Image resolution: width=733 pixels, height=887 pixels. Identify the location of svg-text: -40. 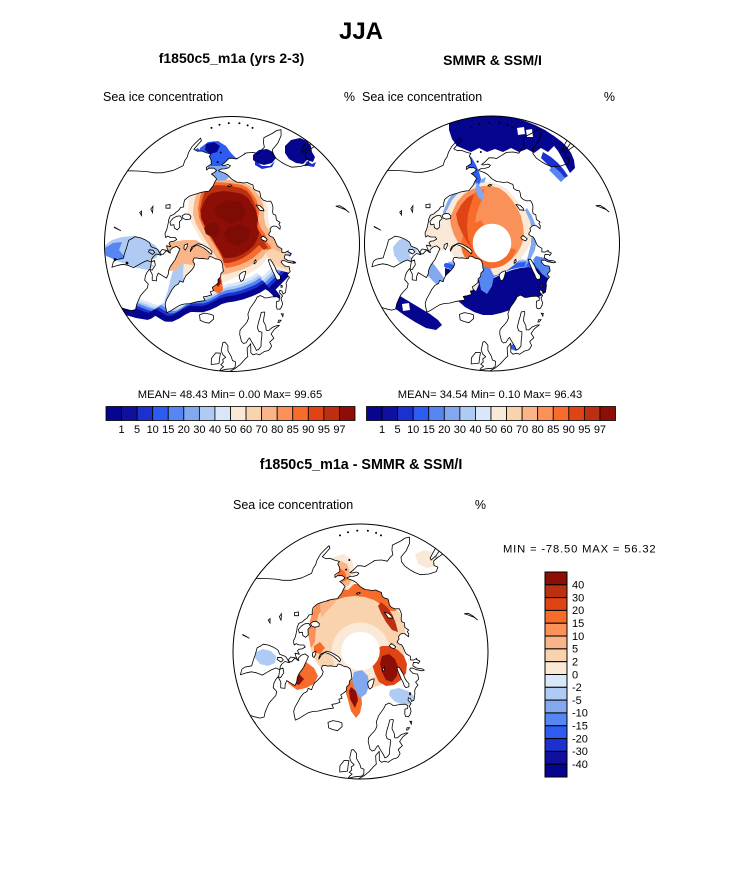
(580, 765).